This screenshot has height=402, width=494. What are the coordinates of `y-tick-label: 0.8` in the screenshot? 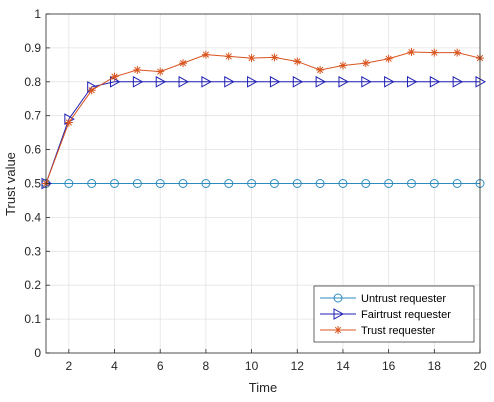 It's located at (32, 82).